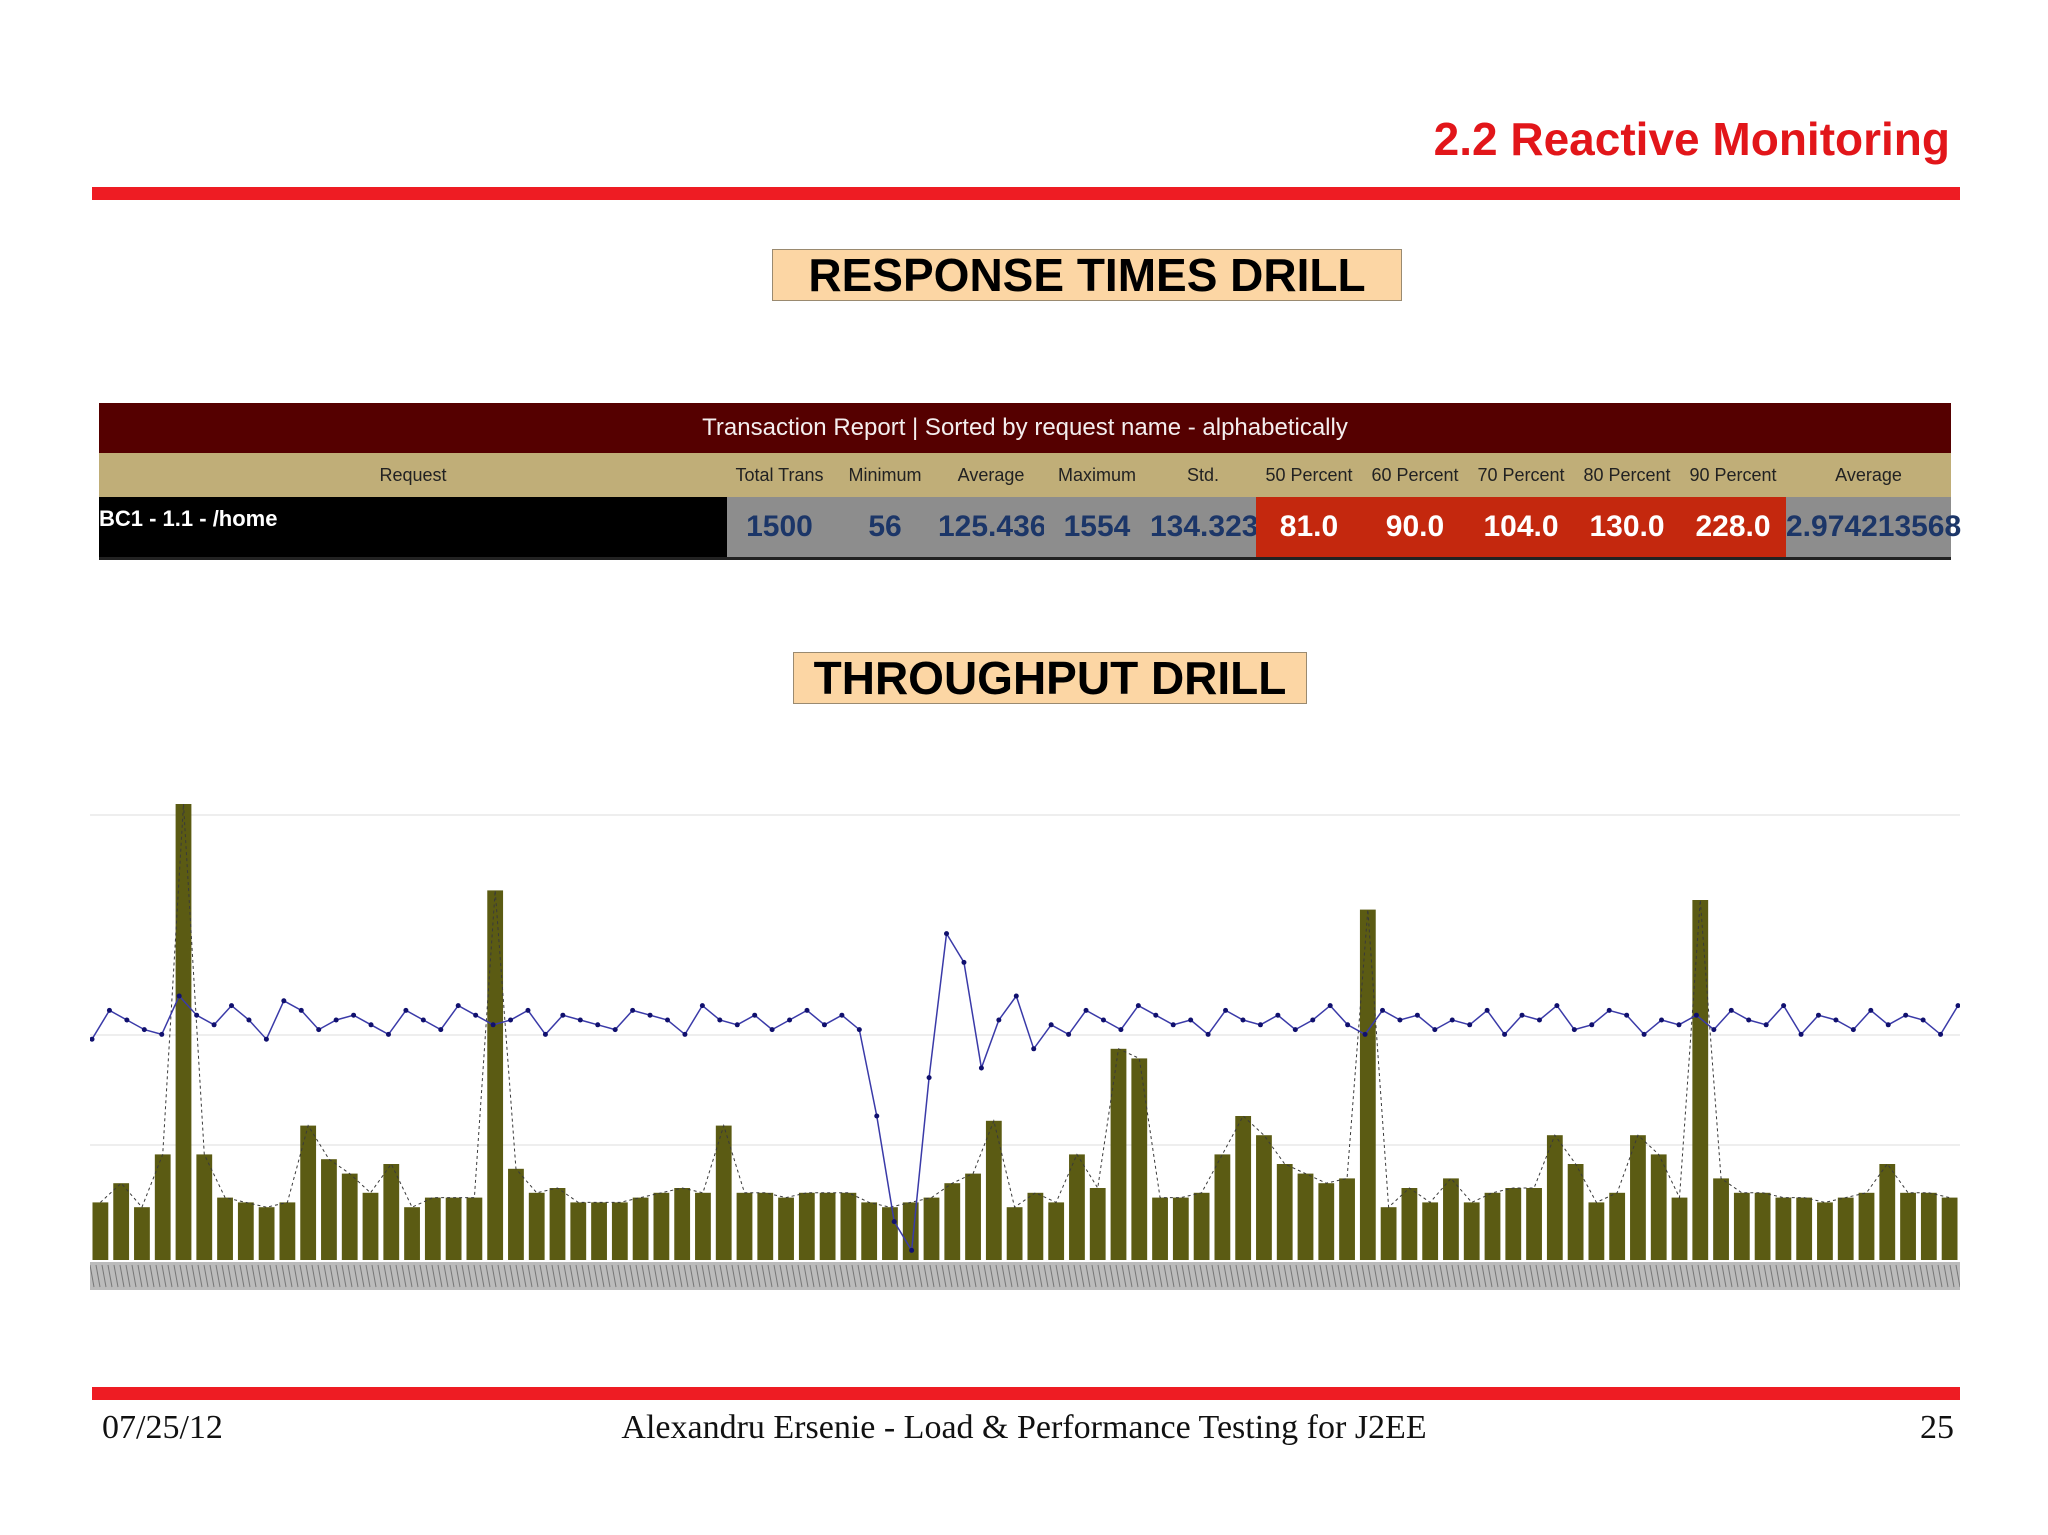 The width and height of the screenshot is (2048, 1535). Describe the element at coordinates (1627, 475) in the screenshot. I see `header-80-percent: 80 Percent` at that location.